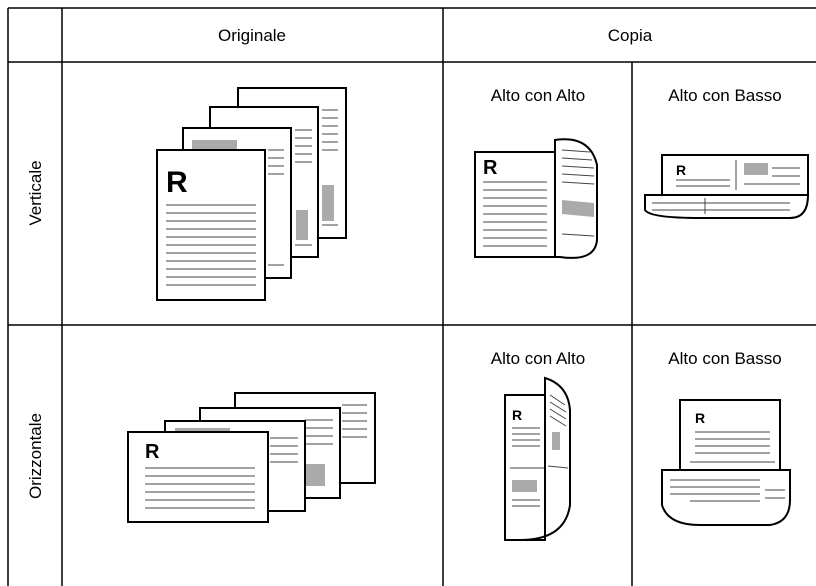  Describe the element at coordinates (252, 35) in the screenshot. I see `header-original: Originale` at that location.